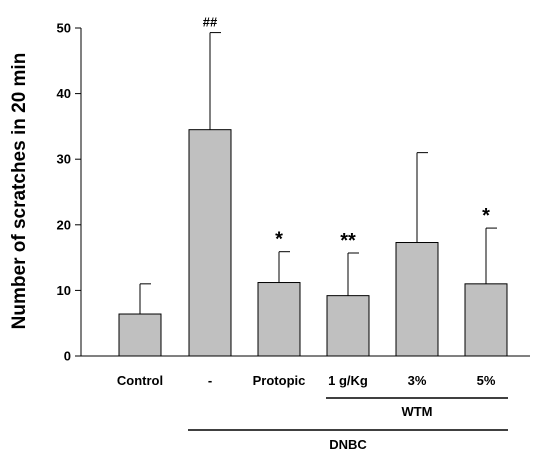  I want to click on y-tick-label: 10, so click(64, 290).